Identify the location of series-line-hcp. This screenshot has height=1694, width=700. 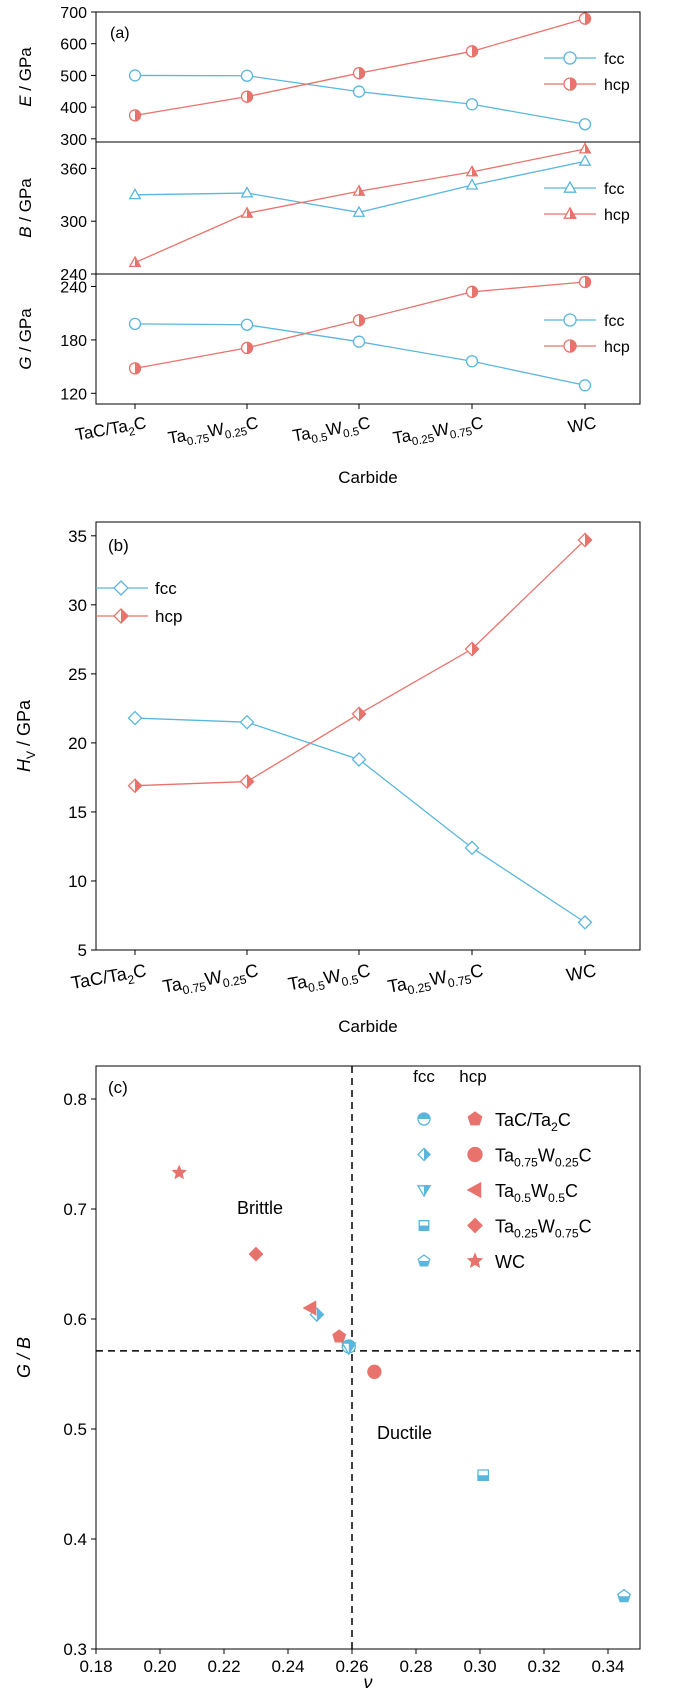
(360, 206).